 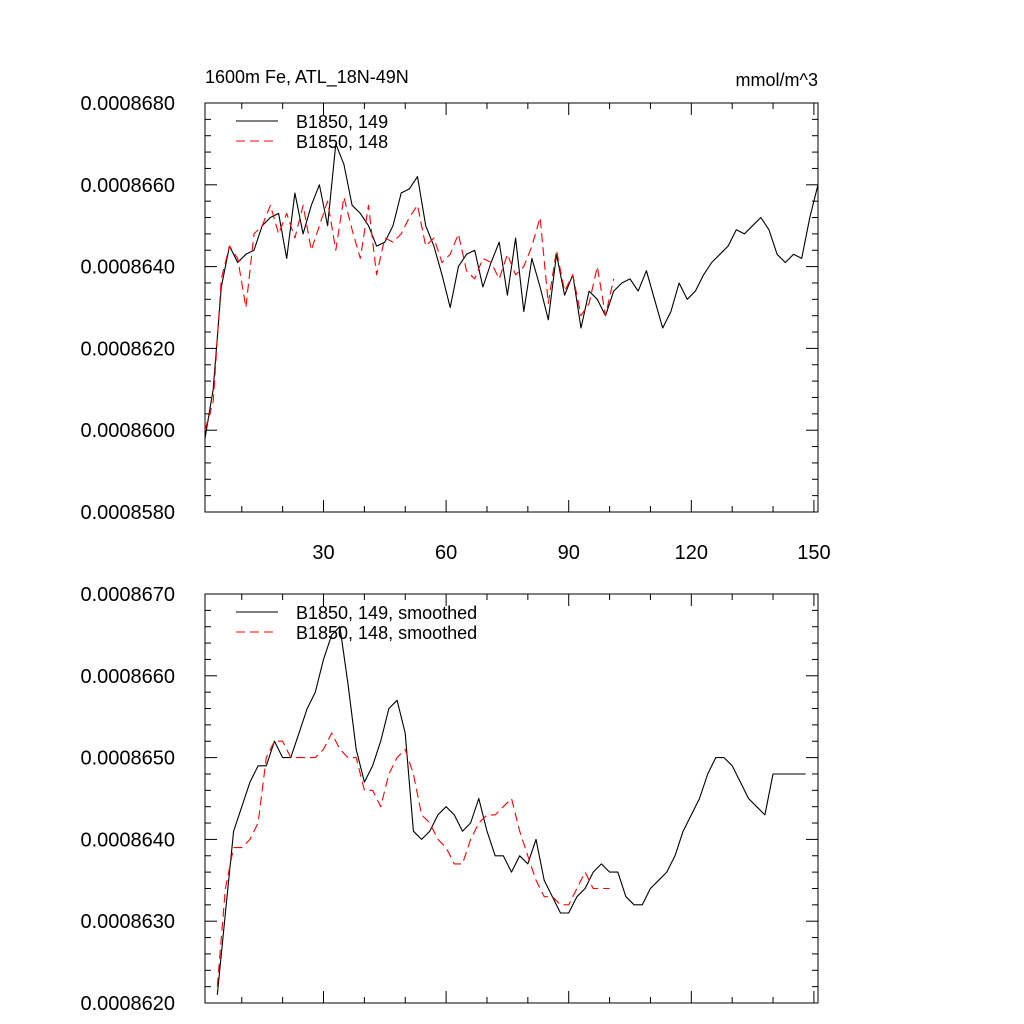 What do you see at coordinates (342, 142) in the screenshot?
I see `legend-label: B1850, 148` at bounding box center [342, 142].